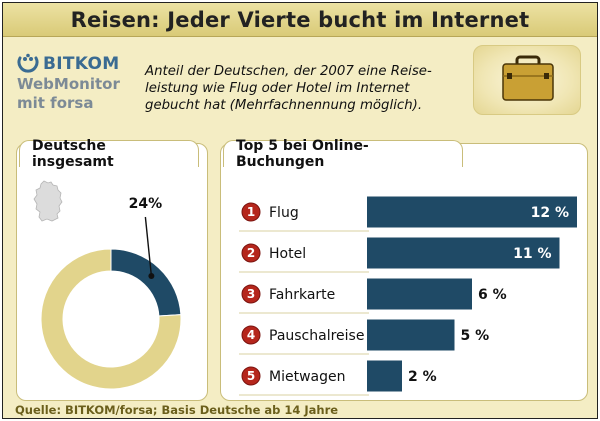  I want to click on right-panel-title: Top 5 bei Online-Buchungen, so click(343, 154).